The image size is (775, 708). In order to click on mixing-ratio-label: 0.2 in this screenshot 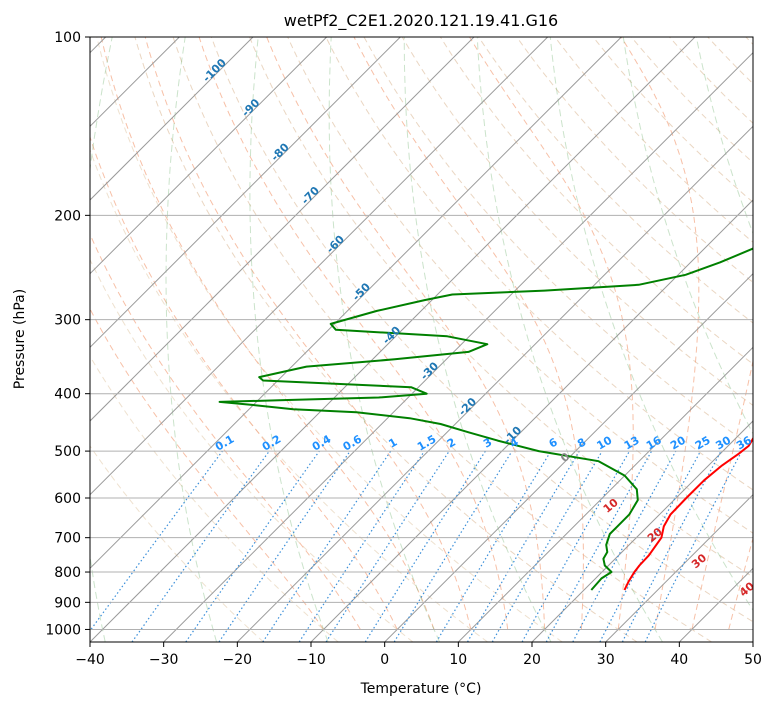, I will do `click(271, 443)`.